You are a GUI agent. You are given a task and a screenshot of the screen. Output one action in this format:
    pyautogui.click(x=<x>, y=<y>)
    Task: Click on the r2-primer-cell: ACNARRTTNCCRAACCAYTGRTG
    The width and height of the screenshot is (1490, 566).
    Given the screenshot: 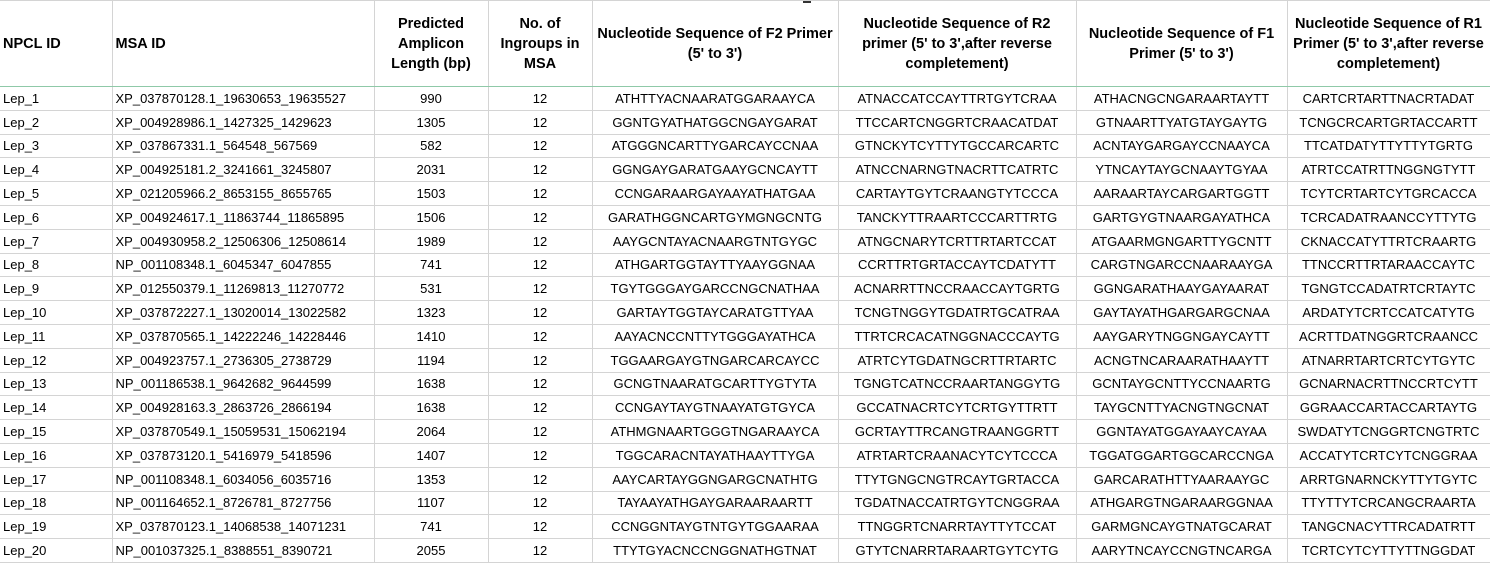 What is the action you would take?
    pyautogui.click(x=957, y=289)
    